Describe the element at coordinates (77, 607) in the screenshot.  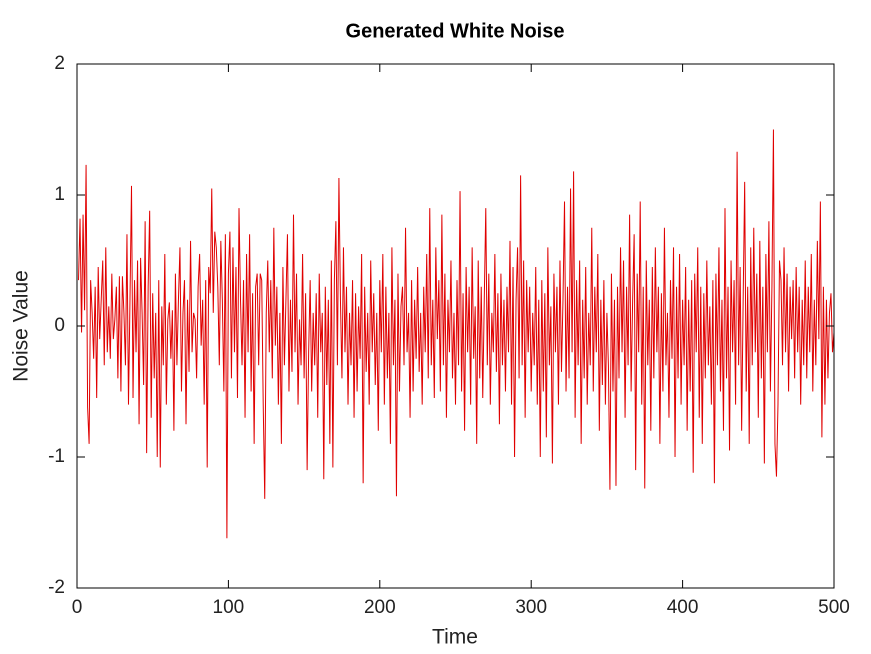
I see `x-tick-label: 0` at that location.